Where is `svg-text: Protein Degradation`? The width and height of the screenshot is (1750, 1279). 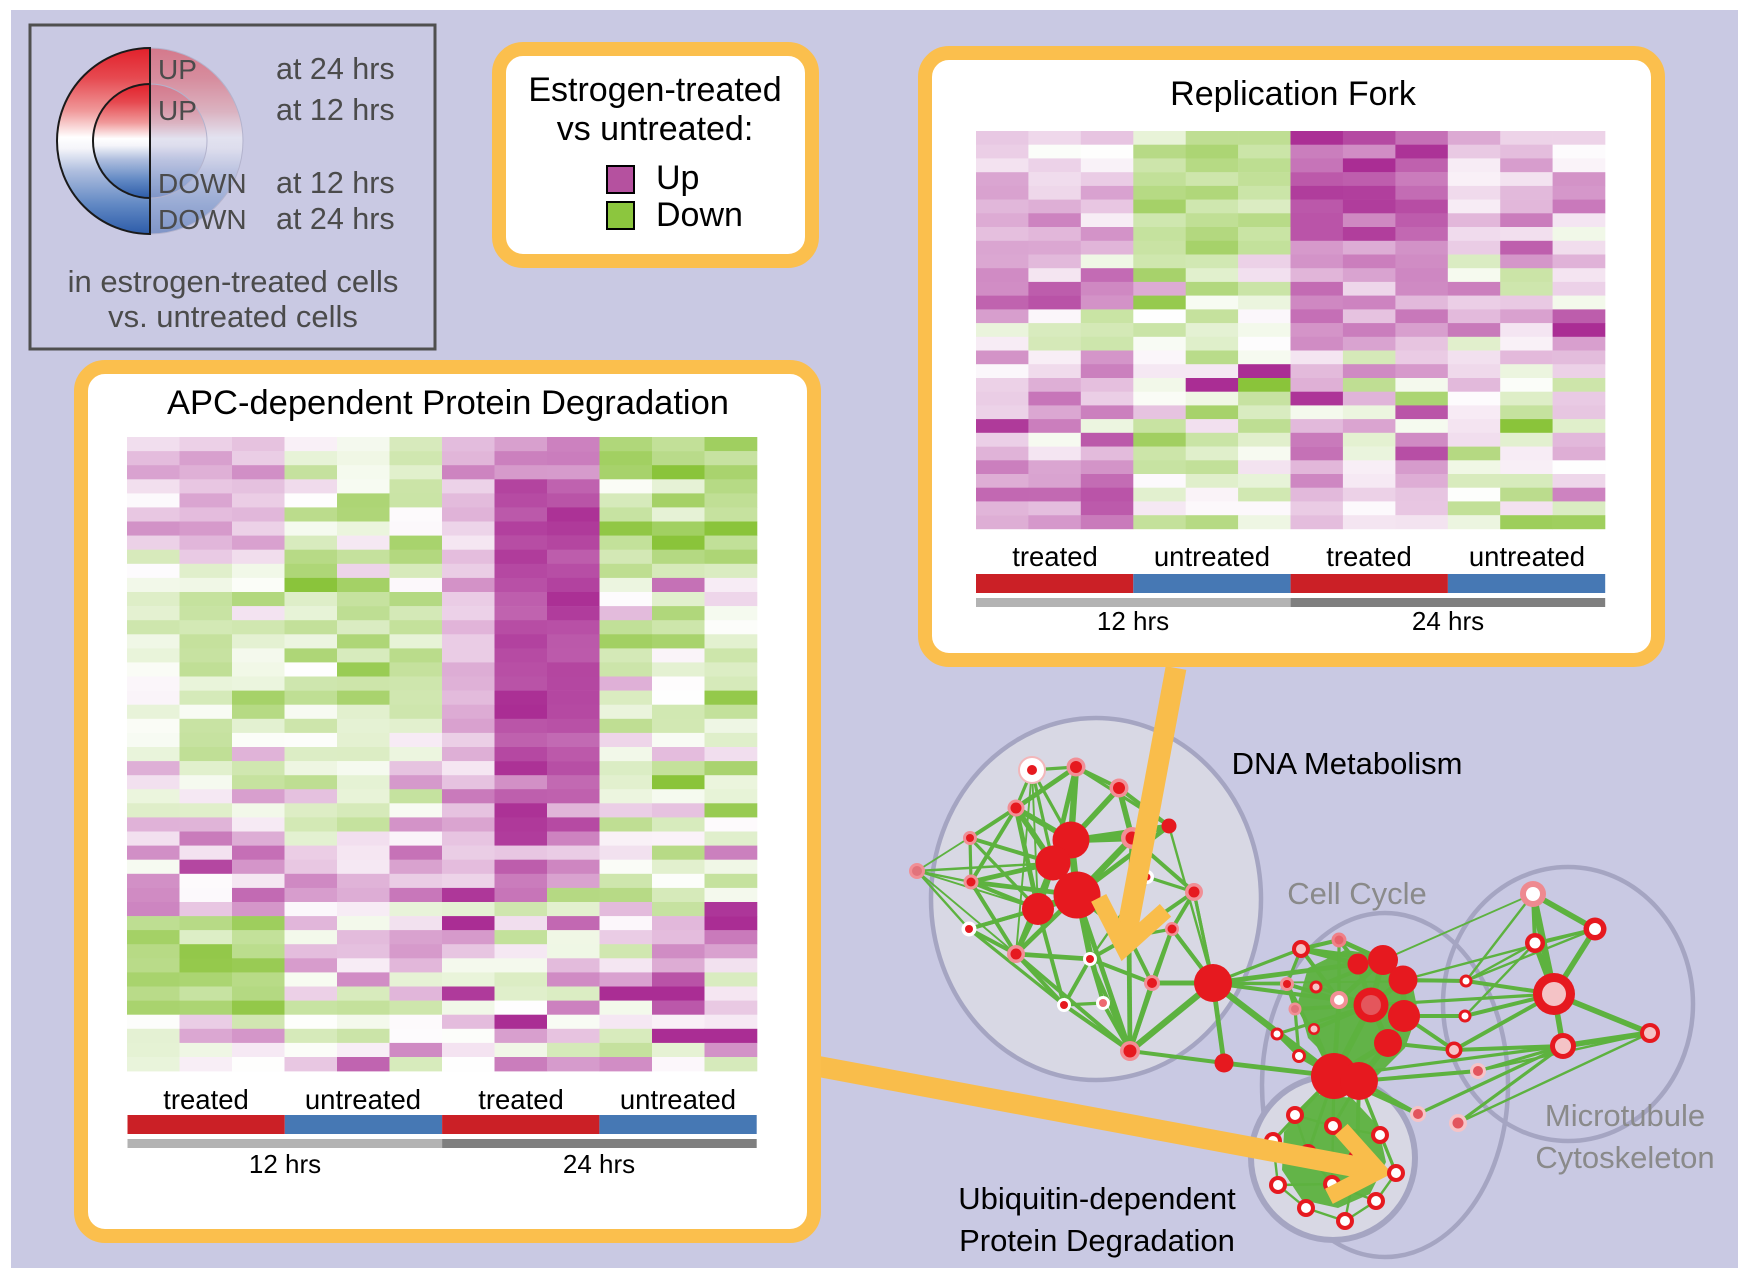
svg-text: Protein Degradation is located at coordinates (1097, 1240).